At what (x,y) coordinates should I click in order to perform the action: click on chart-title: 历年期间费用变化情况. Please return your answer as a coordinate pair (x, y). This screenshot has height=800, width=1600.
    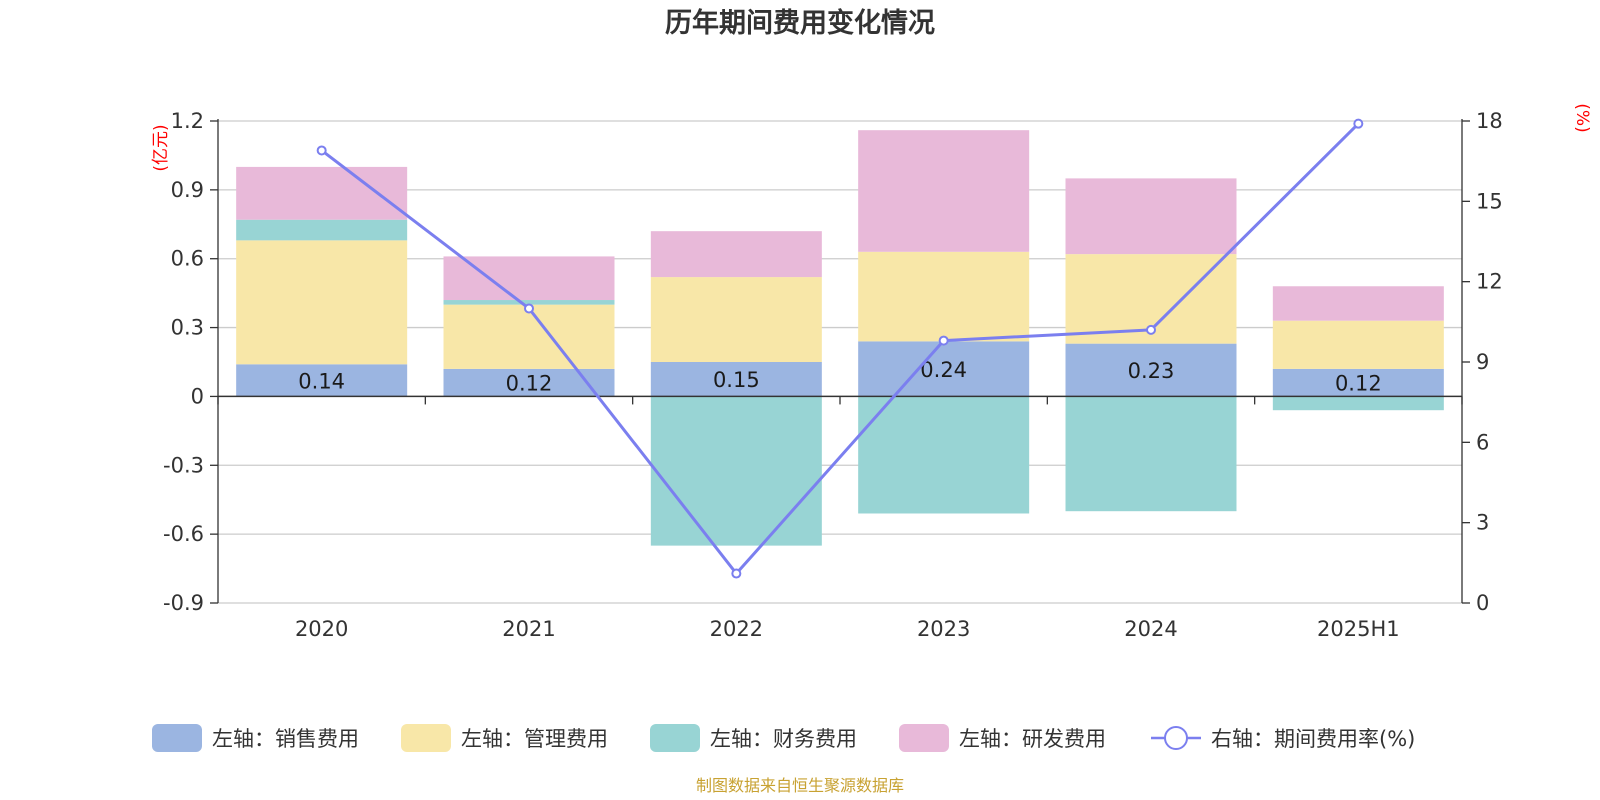
    Looking at the image, I should click on (800, 23).